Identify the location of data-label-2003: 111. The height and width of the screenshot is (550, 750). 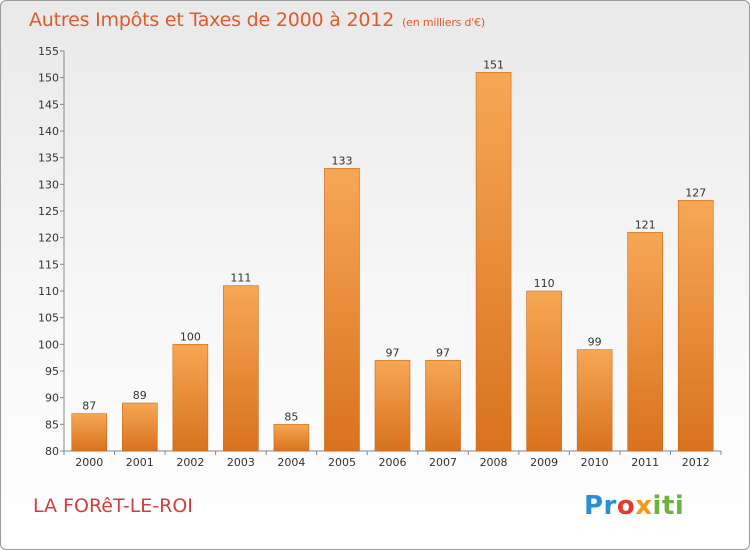
(240, 278).